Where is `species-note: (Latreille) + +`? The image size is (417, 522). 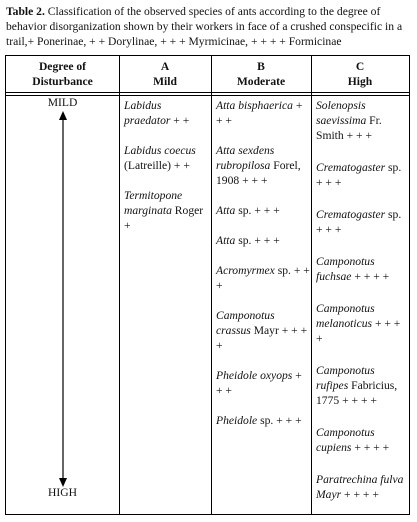 species-note: (Latreille) + + is located at coordinates (157, 165).